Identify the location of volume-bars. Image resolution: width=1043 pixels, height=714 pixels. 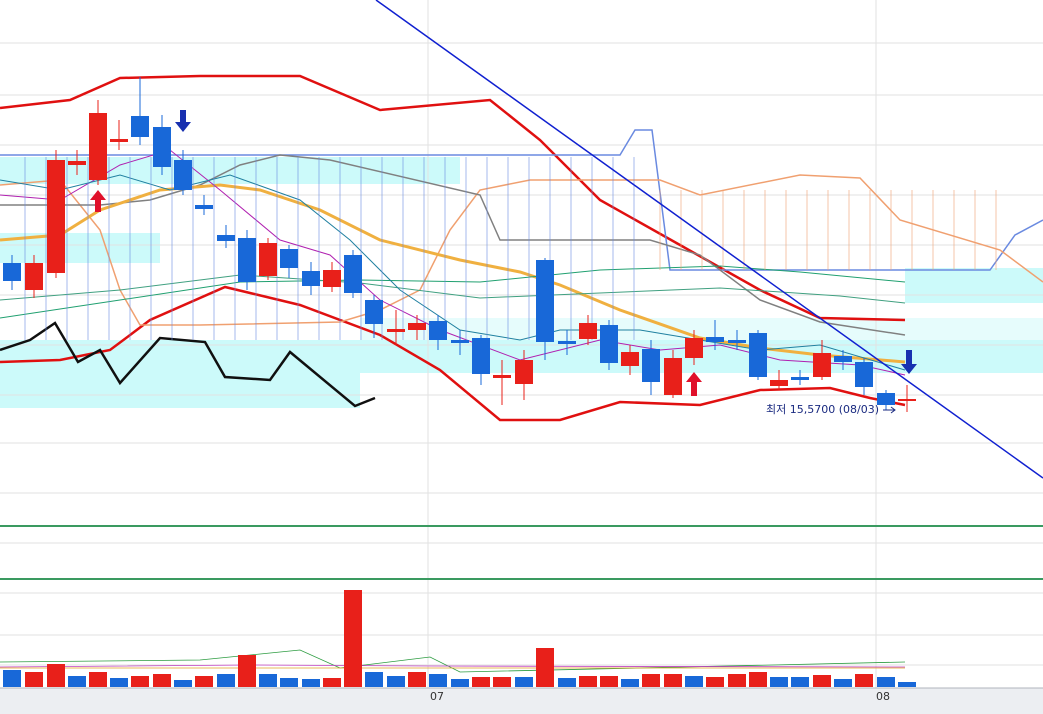
(459, 638).